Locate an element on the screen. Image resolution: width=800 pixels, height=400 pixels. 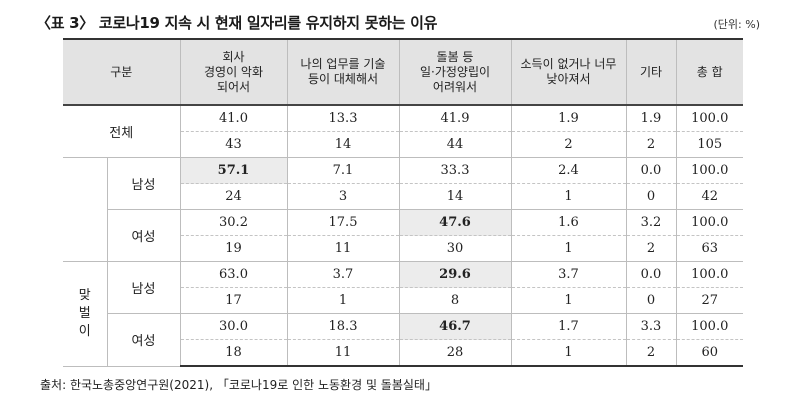
table-row: 17 1 8 1 0 27 is located at coordinates (403, 300).